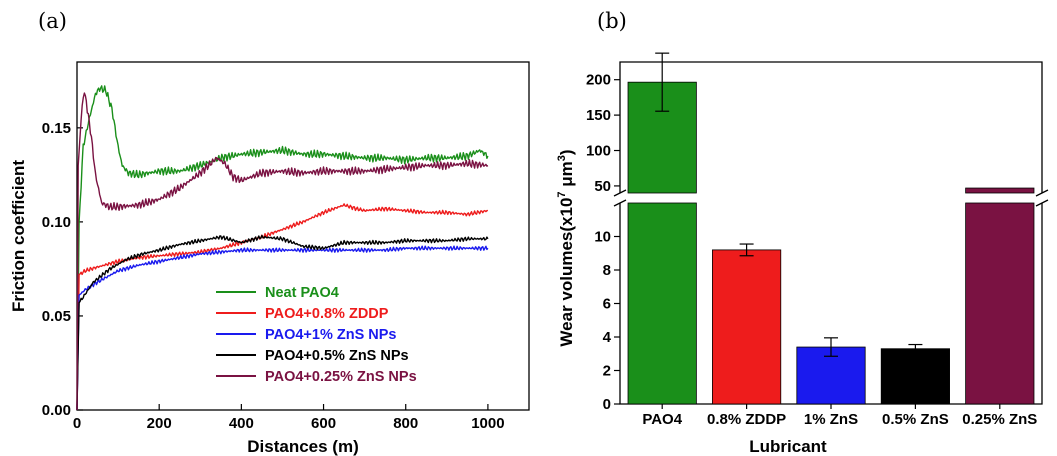 The width and height of the screenshot is (1057, 456). I want to click on chart-a-x-axis-title: Distances (m), so click(302, 446).